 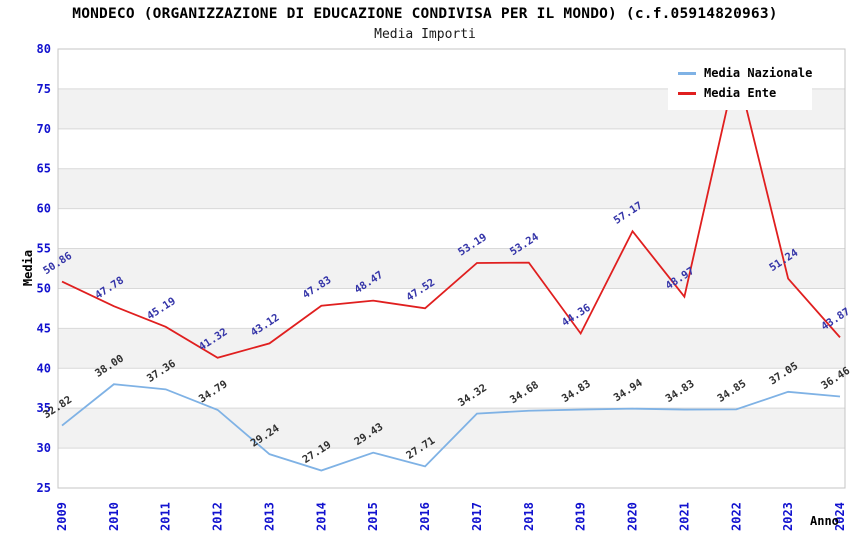 I want to click on legend-item-media-nazionale: Media Nazionale, so click(x=745, y=73).